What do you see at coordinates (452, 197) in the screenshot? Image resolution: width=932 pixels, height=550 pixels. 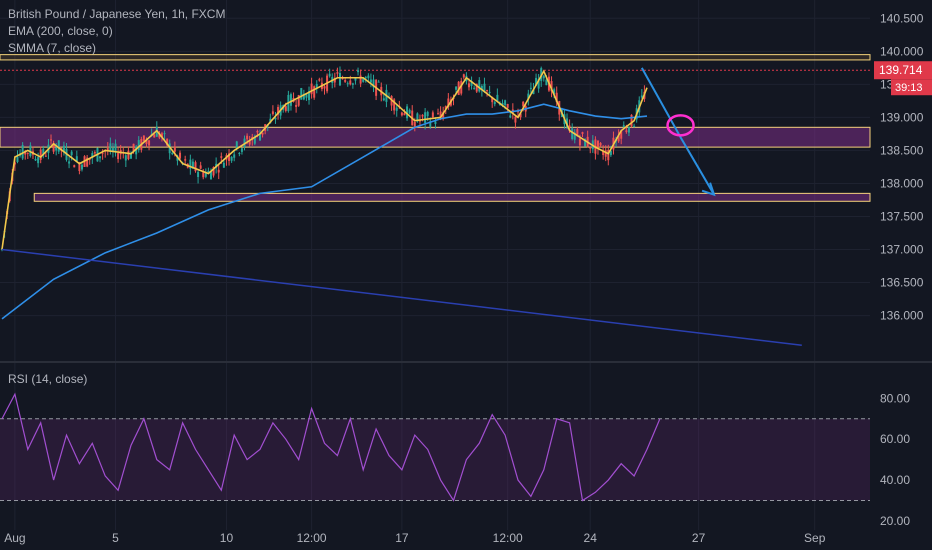 I see `zone-target-box` at bounding box center [452, 197].